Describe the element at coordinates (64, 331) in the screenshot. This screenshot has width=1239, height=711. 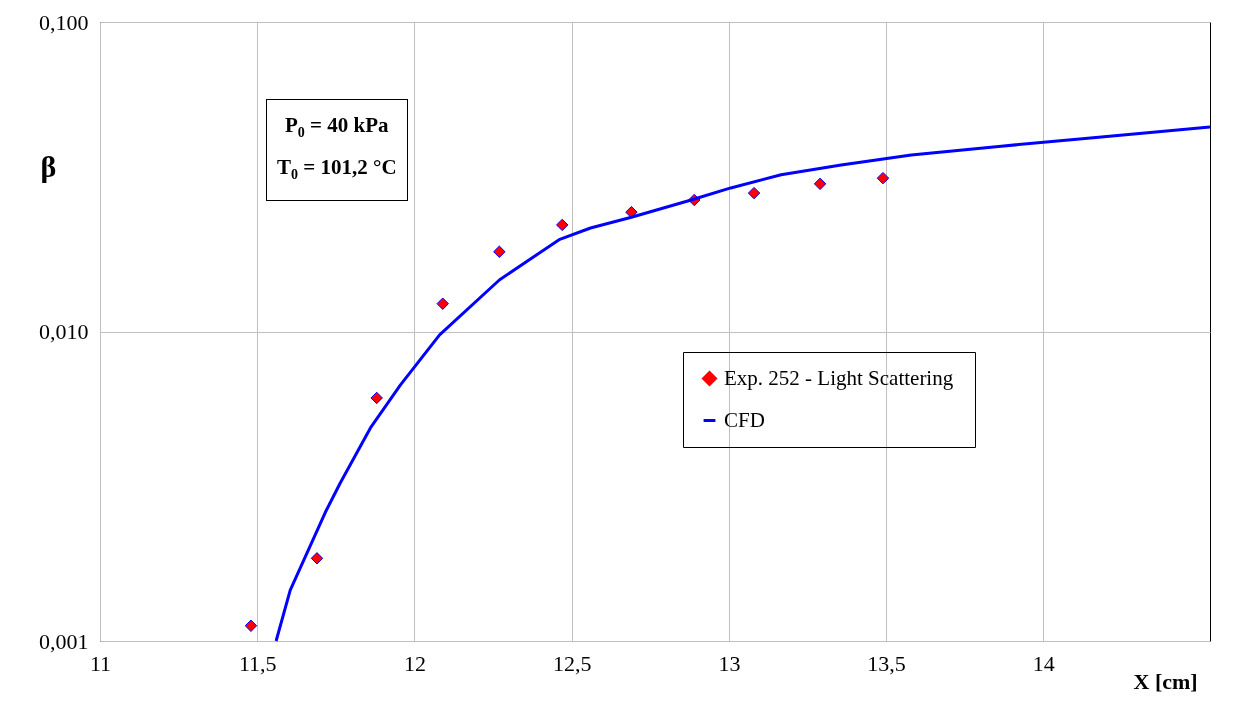
I see `y-tick-label: 0,010` at that location.